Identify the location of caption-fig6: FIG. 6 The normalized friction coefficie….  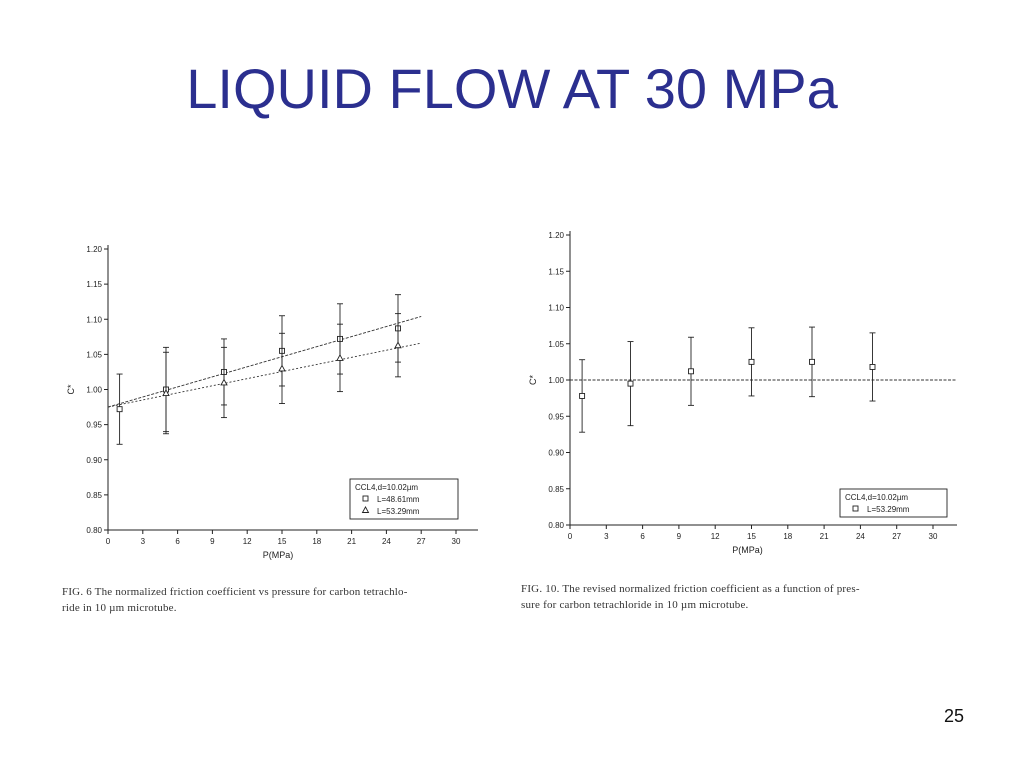
(235, 600).